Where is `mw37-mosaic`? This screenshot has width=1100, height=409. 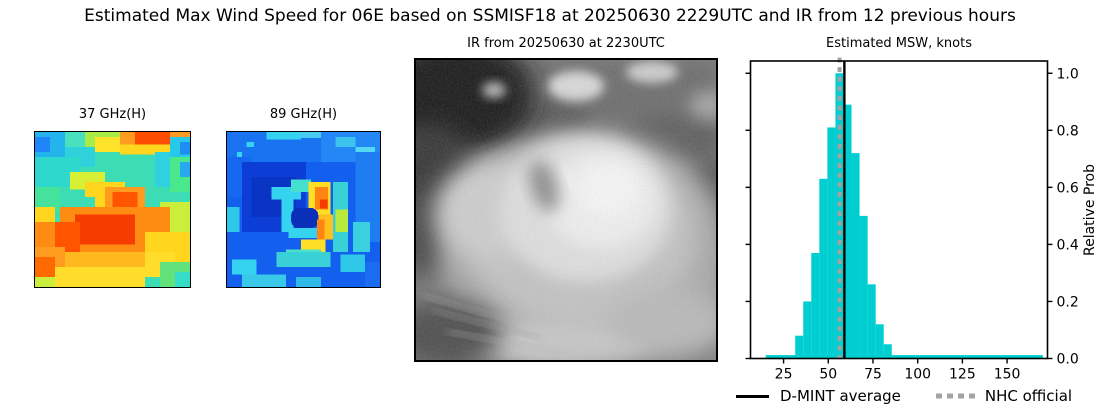 mw37-mosaic is located at coordinates (112, 209).